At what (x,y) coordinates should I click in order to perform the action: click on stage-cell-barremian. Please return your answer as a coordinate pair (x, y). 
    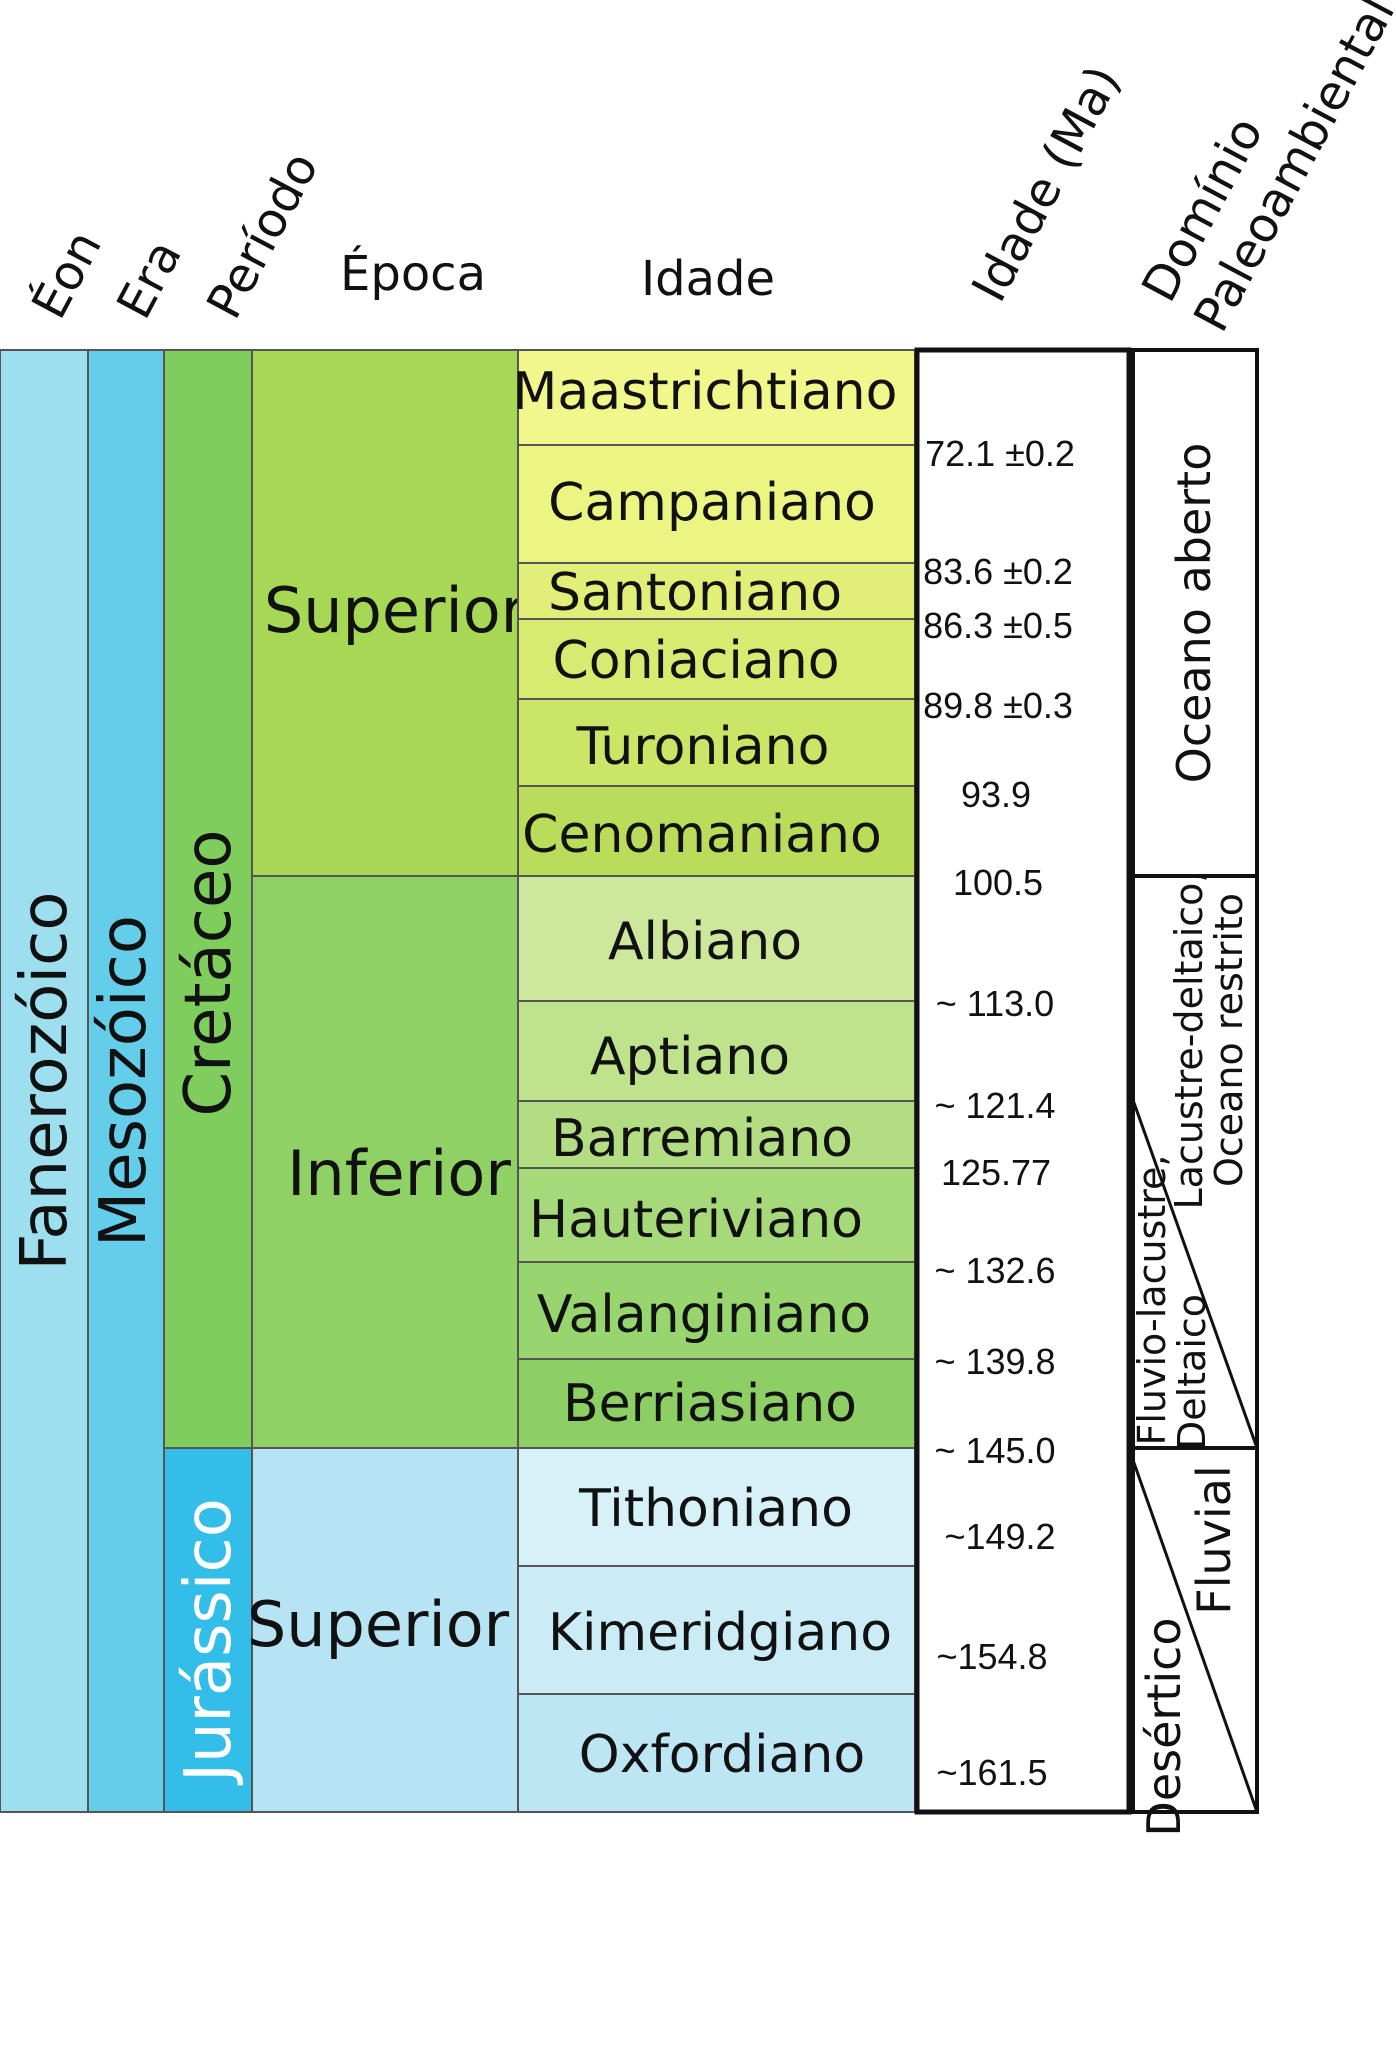
    Looking at the image, I should click on (716, 1134).